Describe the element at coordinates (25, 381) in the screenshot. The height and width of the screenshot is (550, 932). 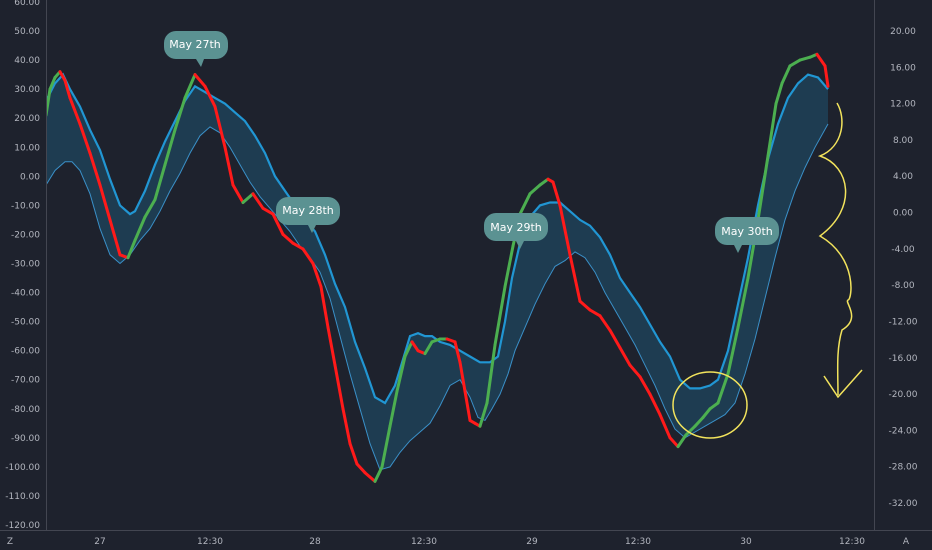
I see `left-tick-label: -70.00` at that location.